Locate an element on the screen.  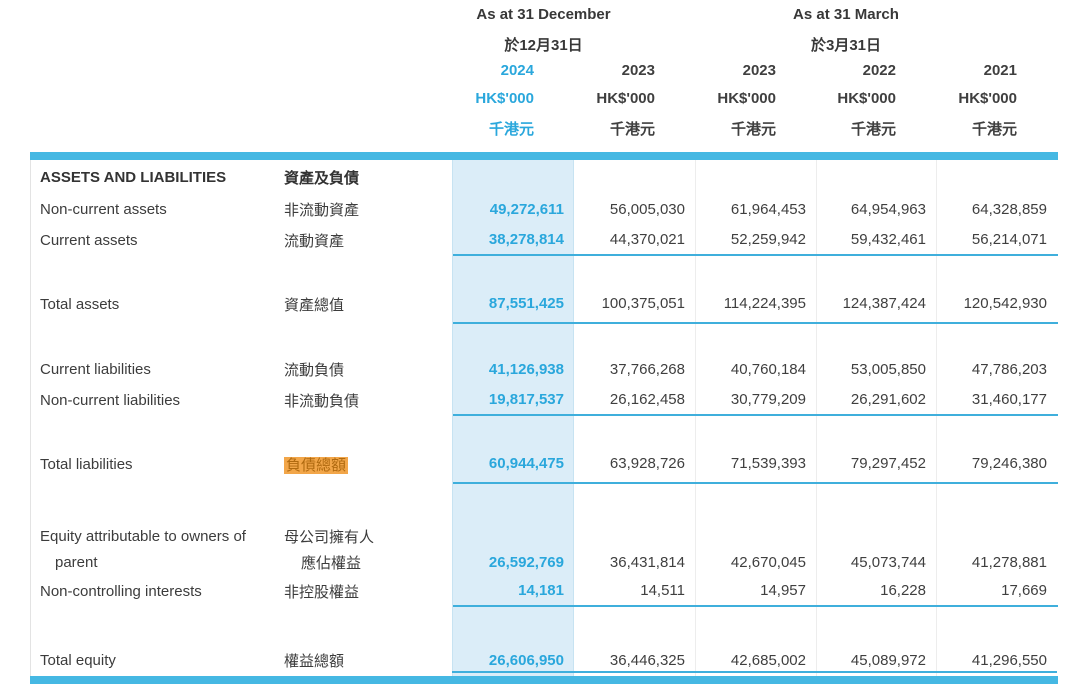
value-cell: 26,606,950 is located at coordinates (526, 660).